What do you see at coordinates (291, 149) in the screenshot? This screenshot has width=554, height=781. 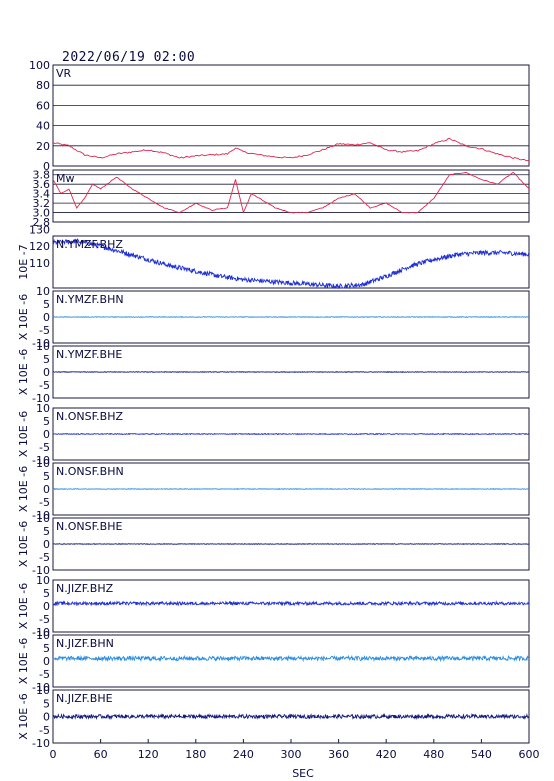 I see `trace-vr` at bounding box center [291, 149].